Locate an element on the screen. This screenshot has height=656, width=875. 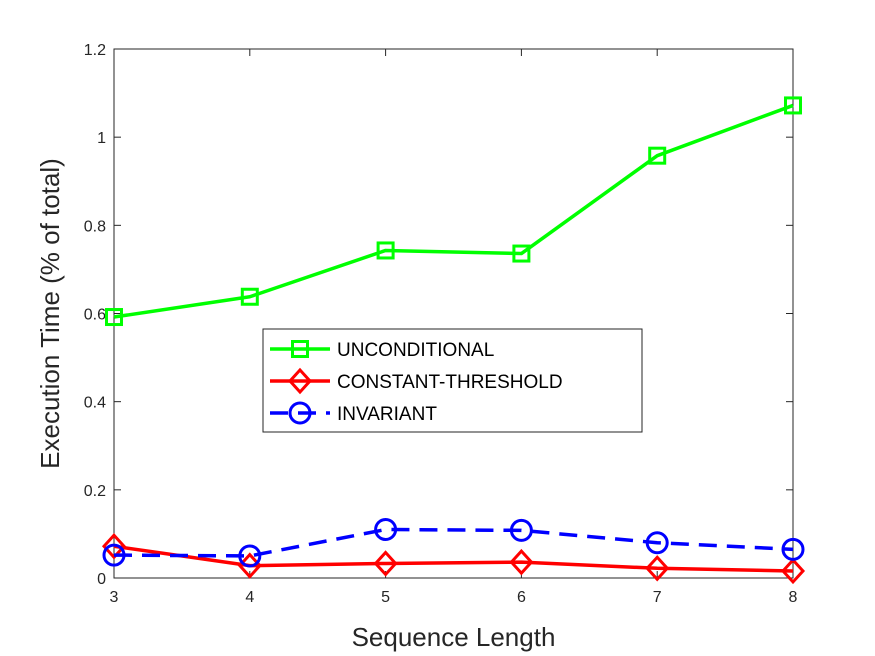
series-invariant is located at coordinates (453, 543).